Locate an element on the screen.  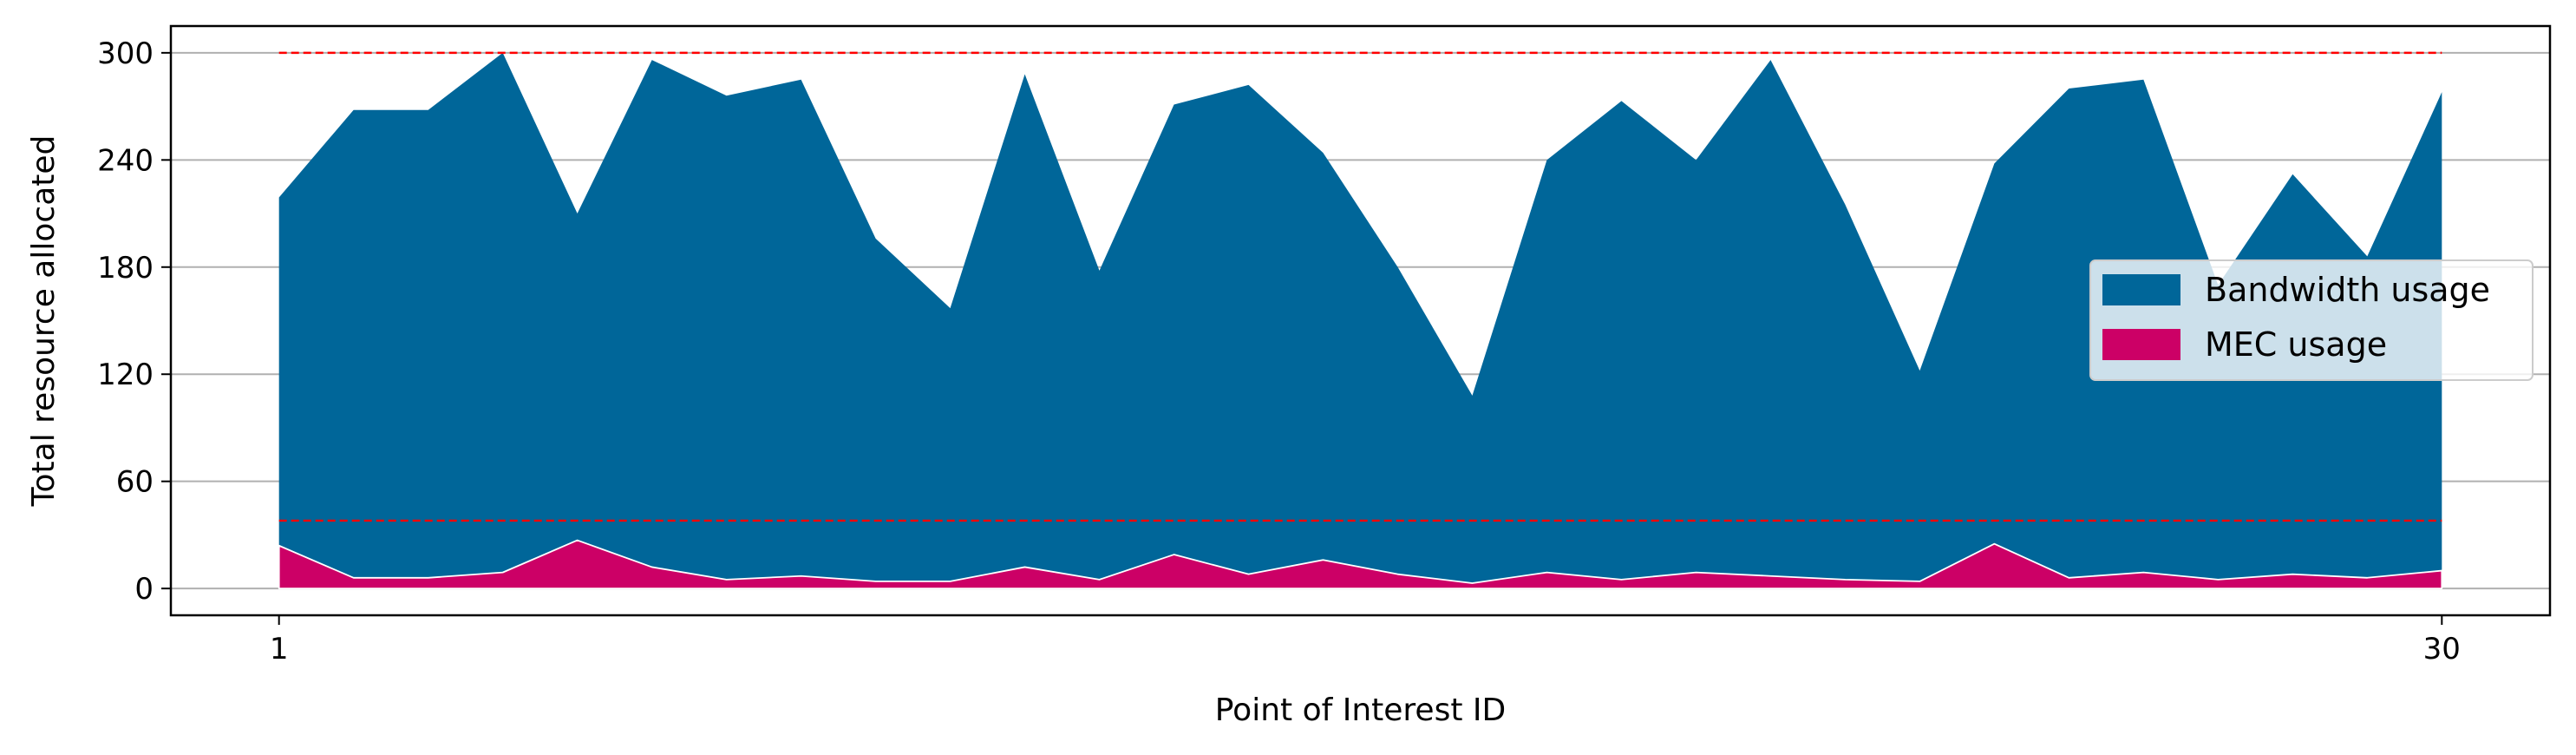
y-axis-label: Total resource allocated is located at coordinates (44, 321).